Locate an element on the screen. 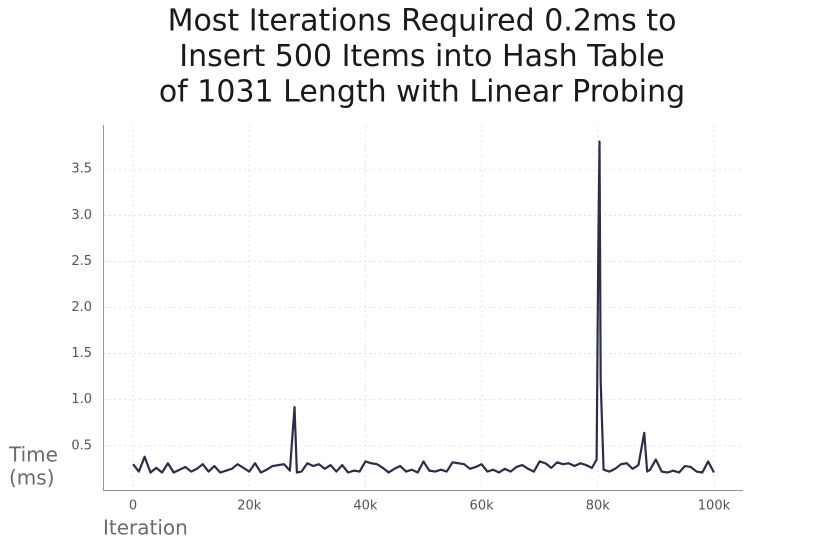  x-tick-label: 100k is located at coordinates (714, 506).